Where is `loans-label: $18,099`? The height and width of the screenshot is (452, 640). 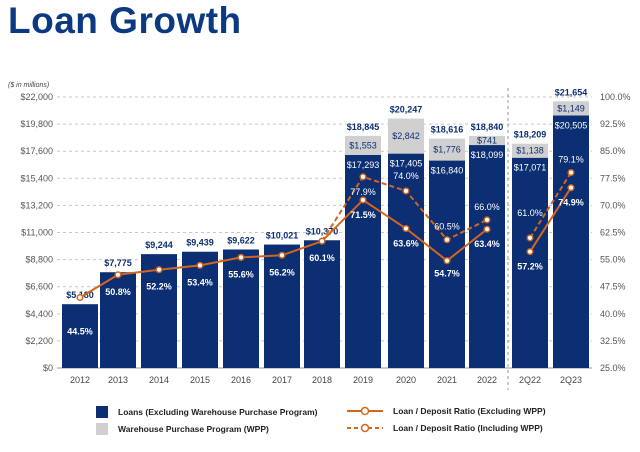 loans-label: $18,099 is located at coordinates (487, 155).